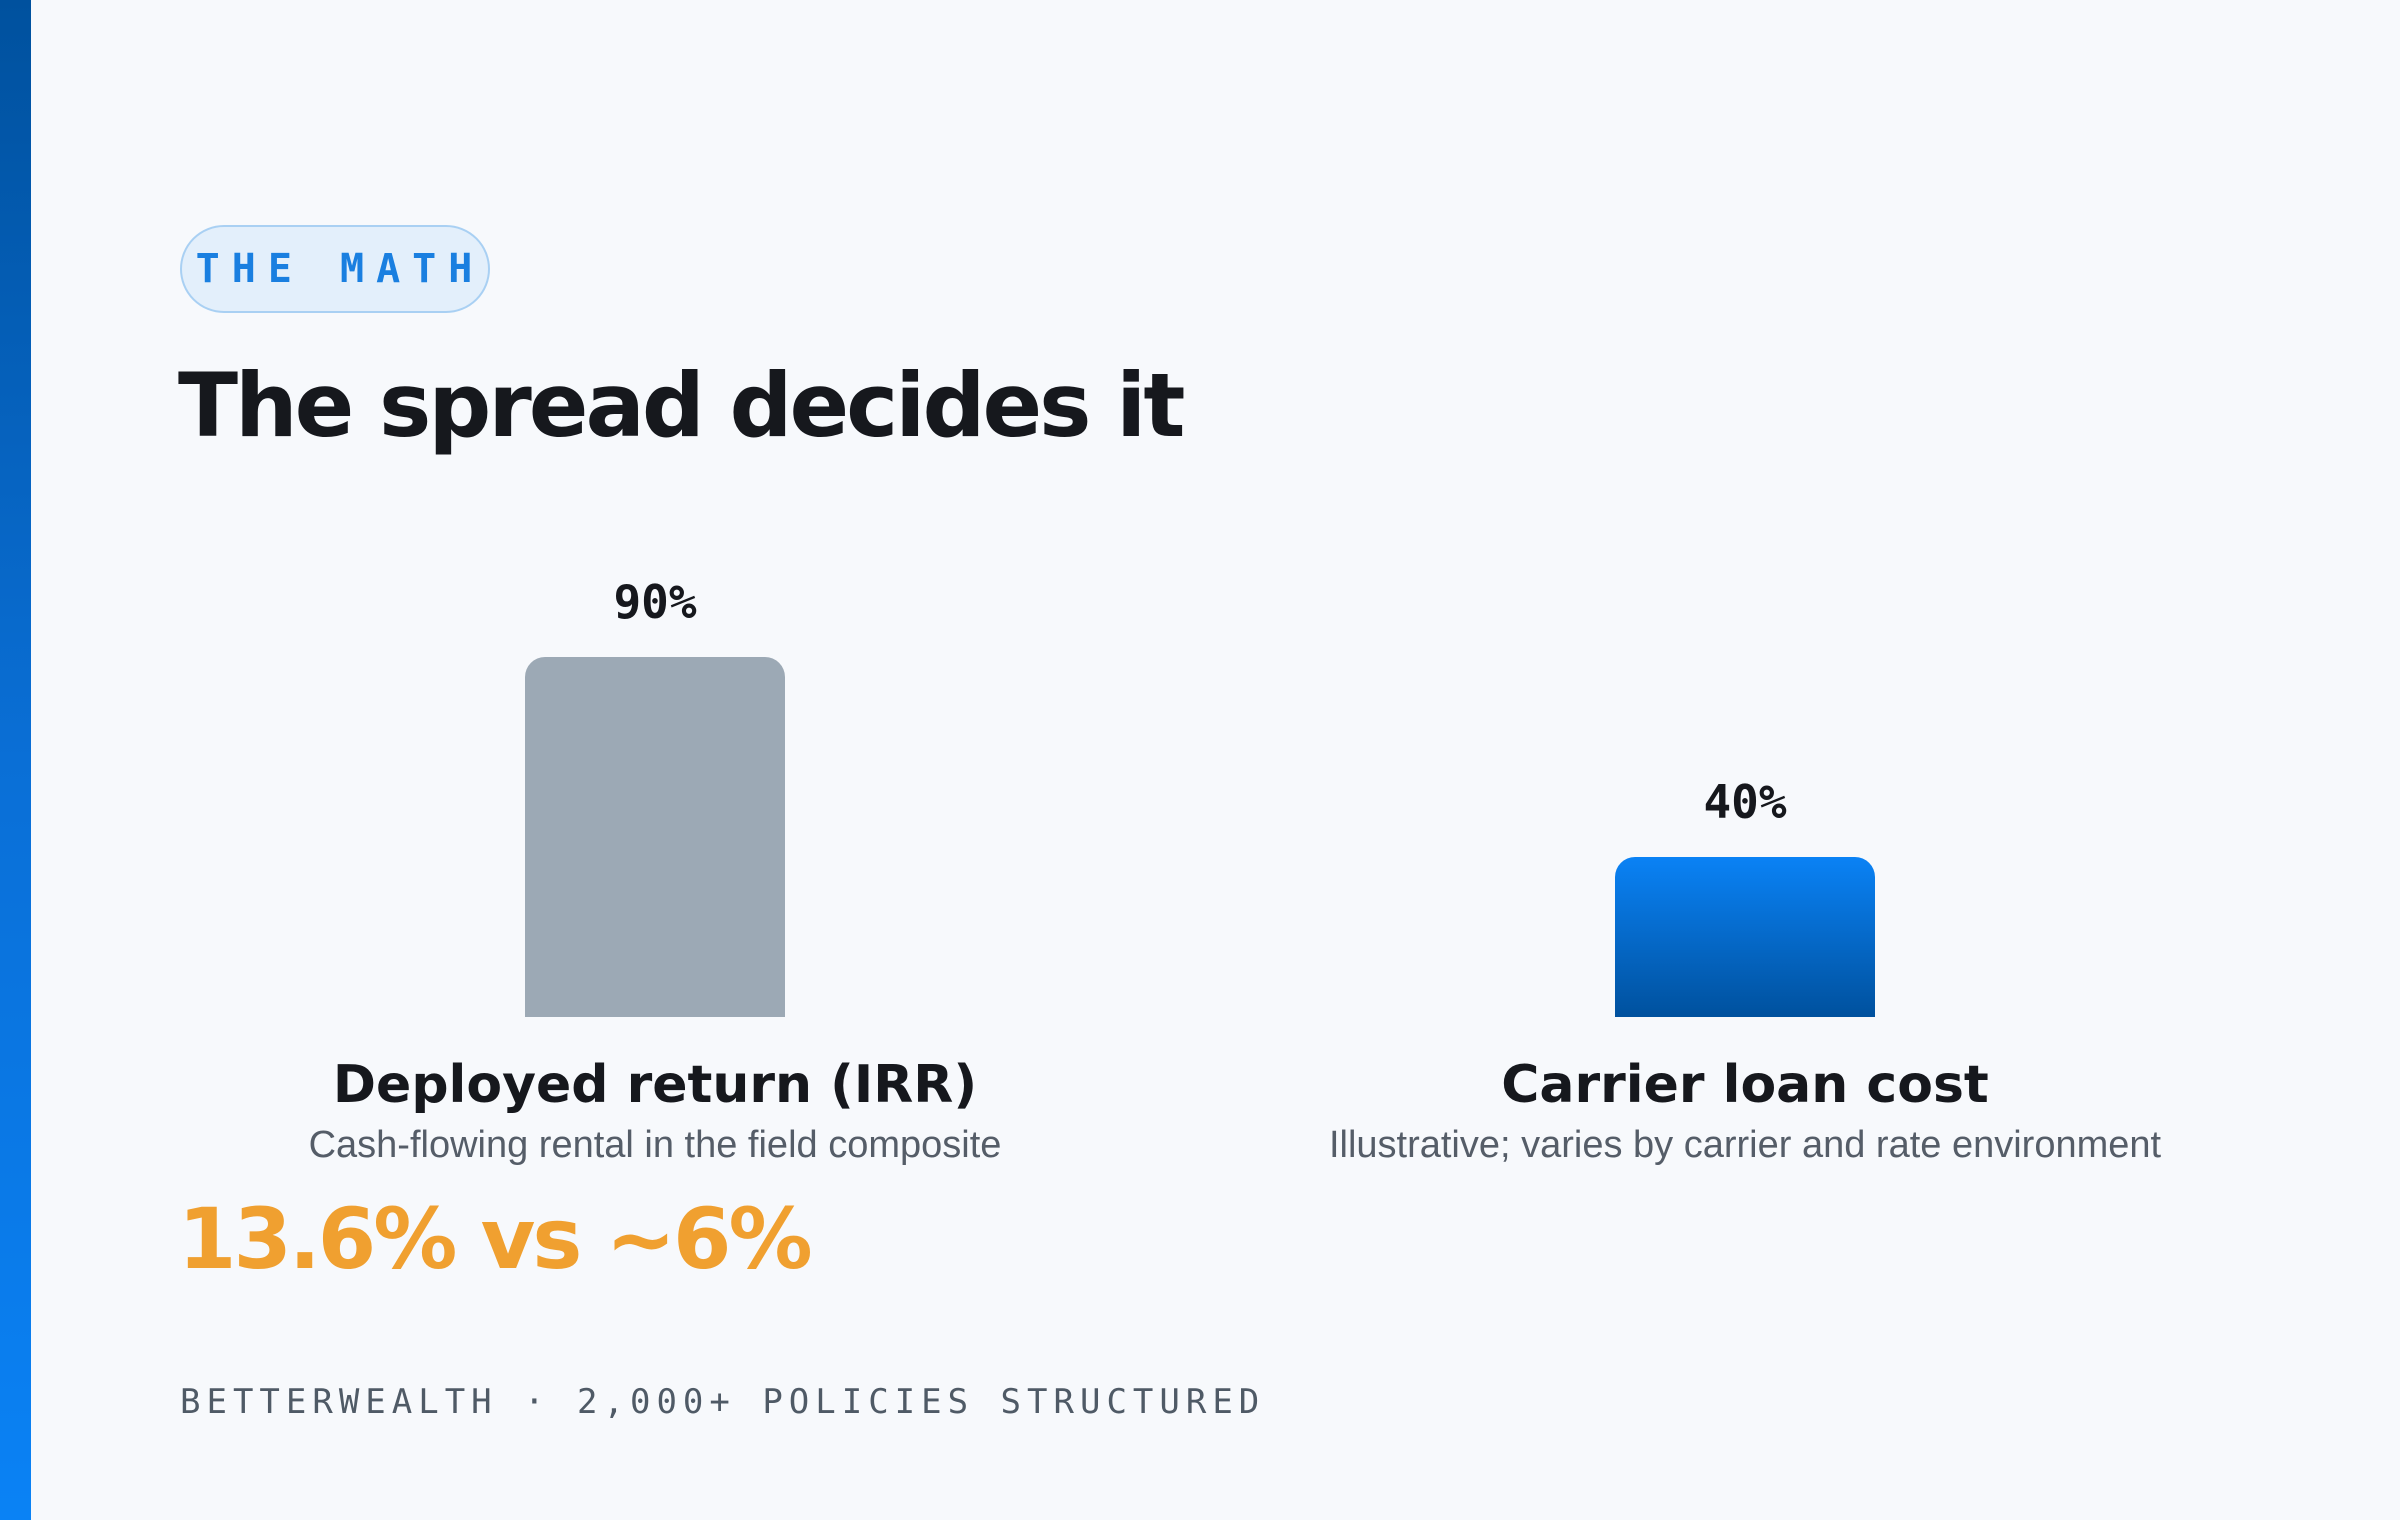 This screenshot has height=1520, width=2400. What do you see at coordinates (1745, 1085) in the screenshot?
I see `category-label: Carrier loan cost` at bounding box center [1745, 1085].